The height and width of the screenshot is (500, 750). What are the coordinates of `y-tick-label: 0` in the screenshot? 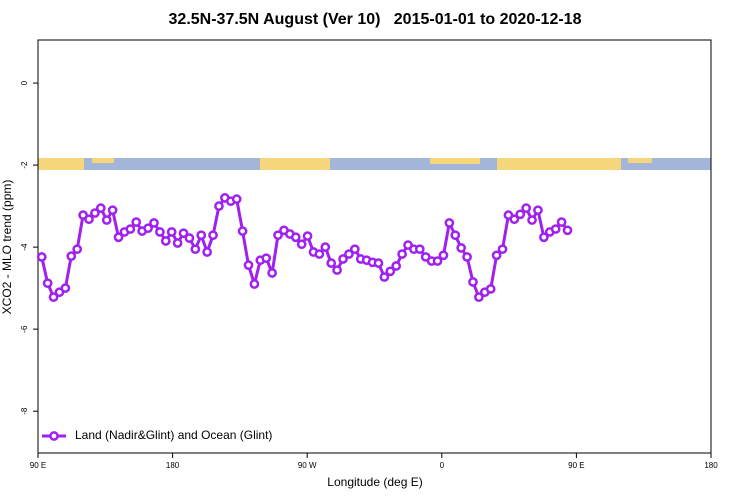 It's located at (24, 82).